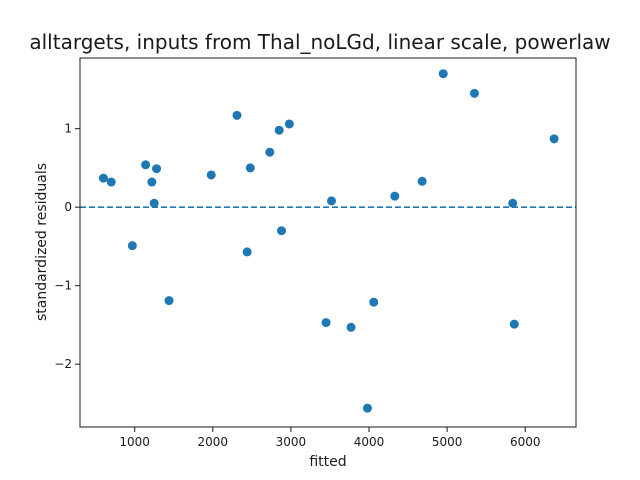 This screenshot has height=480, width=640. What do you see at coordinates (525, 442) in the screenshot?
I see `x-tick-label: 6000` at bounding box center [525, 442].